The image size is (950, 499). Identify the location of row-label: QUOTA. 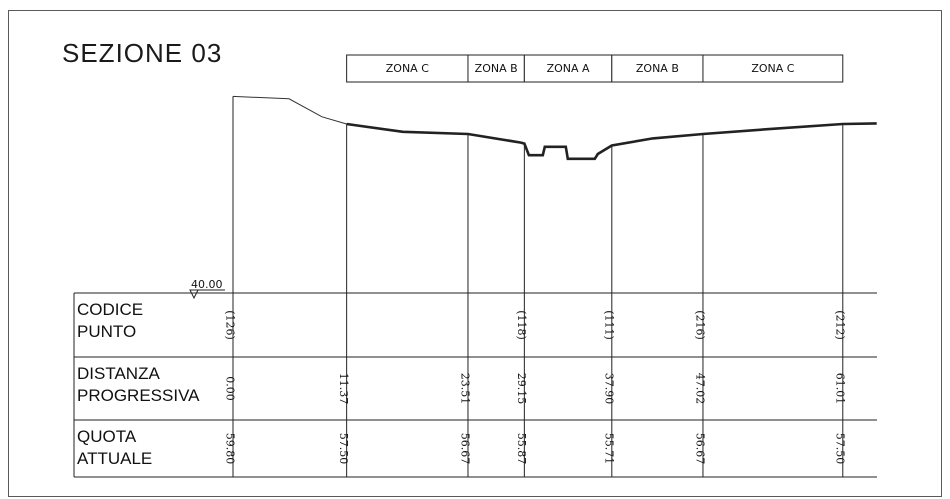
(107, 436).